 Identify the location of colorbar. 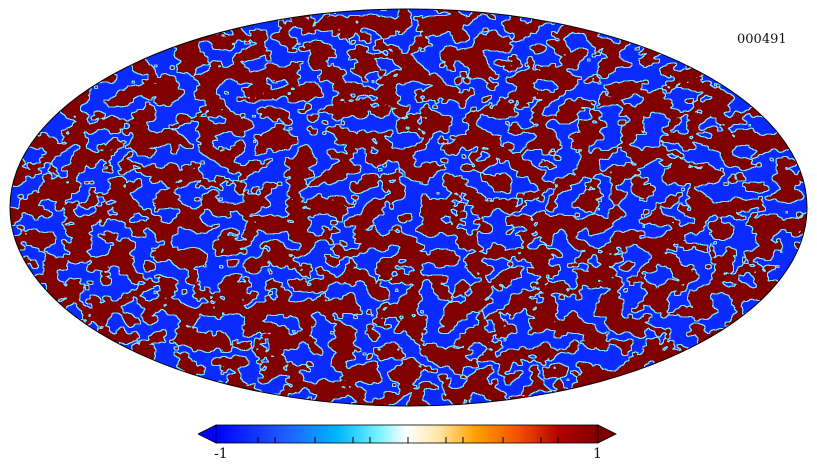
(407, 434).